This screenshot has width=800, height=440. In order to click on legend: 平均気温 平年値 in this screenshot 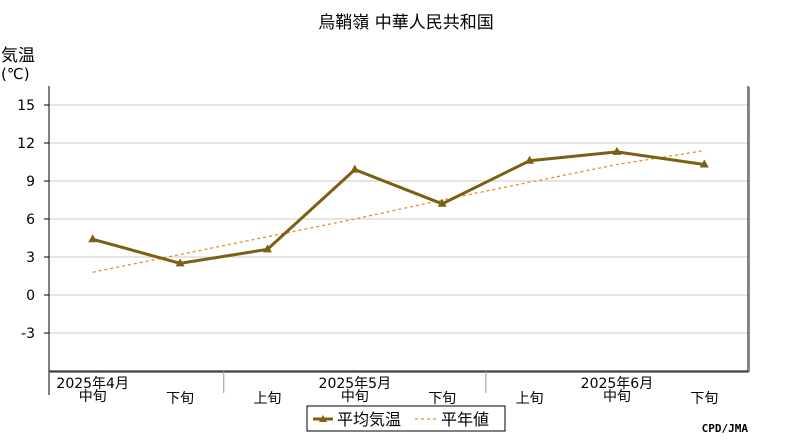, I will do `click(406, 418)`.